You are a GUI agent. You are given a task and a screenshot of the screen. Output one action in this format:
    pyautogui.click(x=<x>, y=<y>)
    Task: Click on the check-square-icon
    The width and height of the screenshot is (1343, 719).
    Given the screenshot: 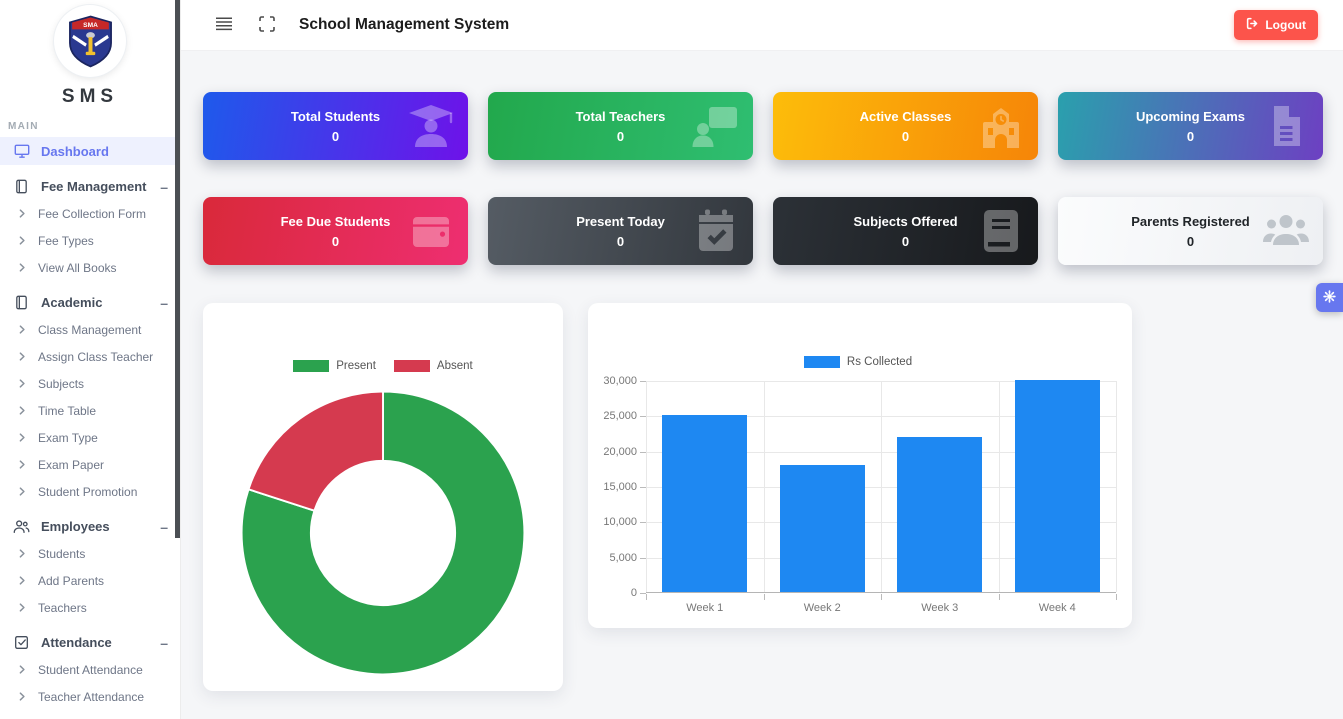 What is the action you would take?
    pyautogui.click(x=21, y=642)
    